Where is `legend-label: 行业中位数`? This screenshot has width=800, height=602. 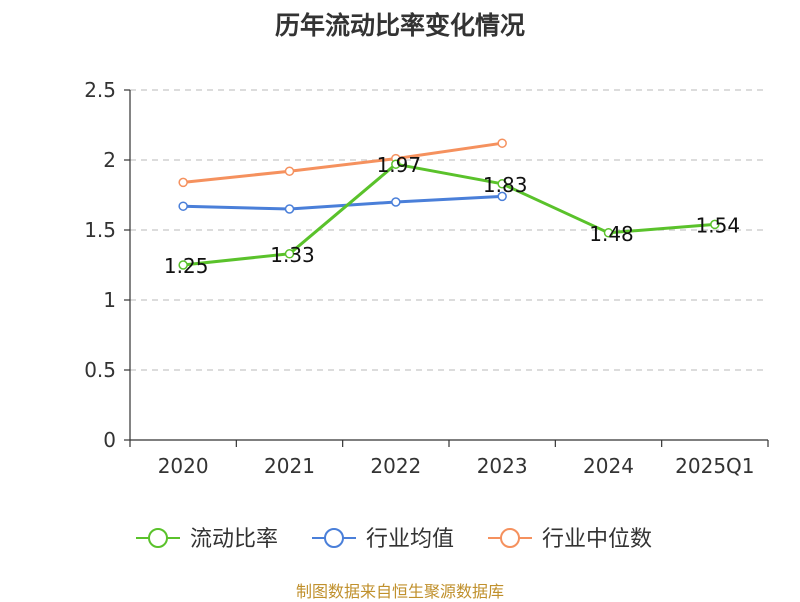
legend-label: 行业中位数 is located at coordinates (597, 539).